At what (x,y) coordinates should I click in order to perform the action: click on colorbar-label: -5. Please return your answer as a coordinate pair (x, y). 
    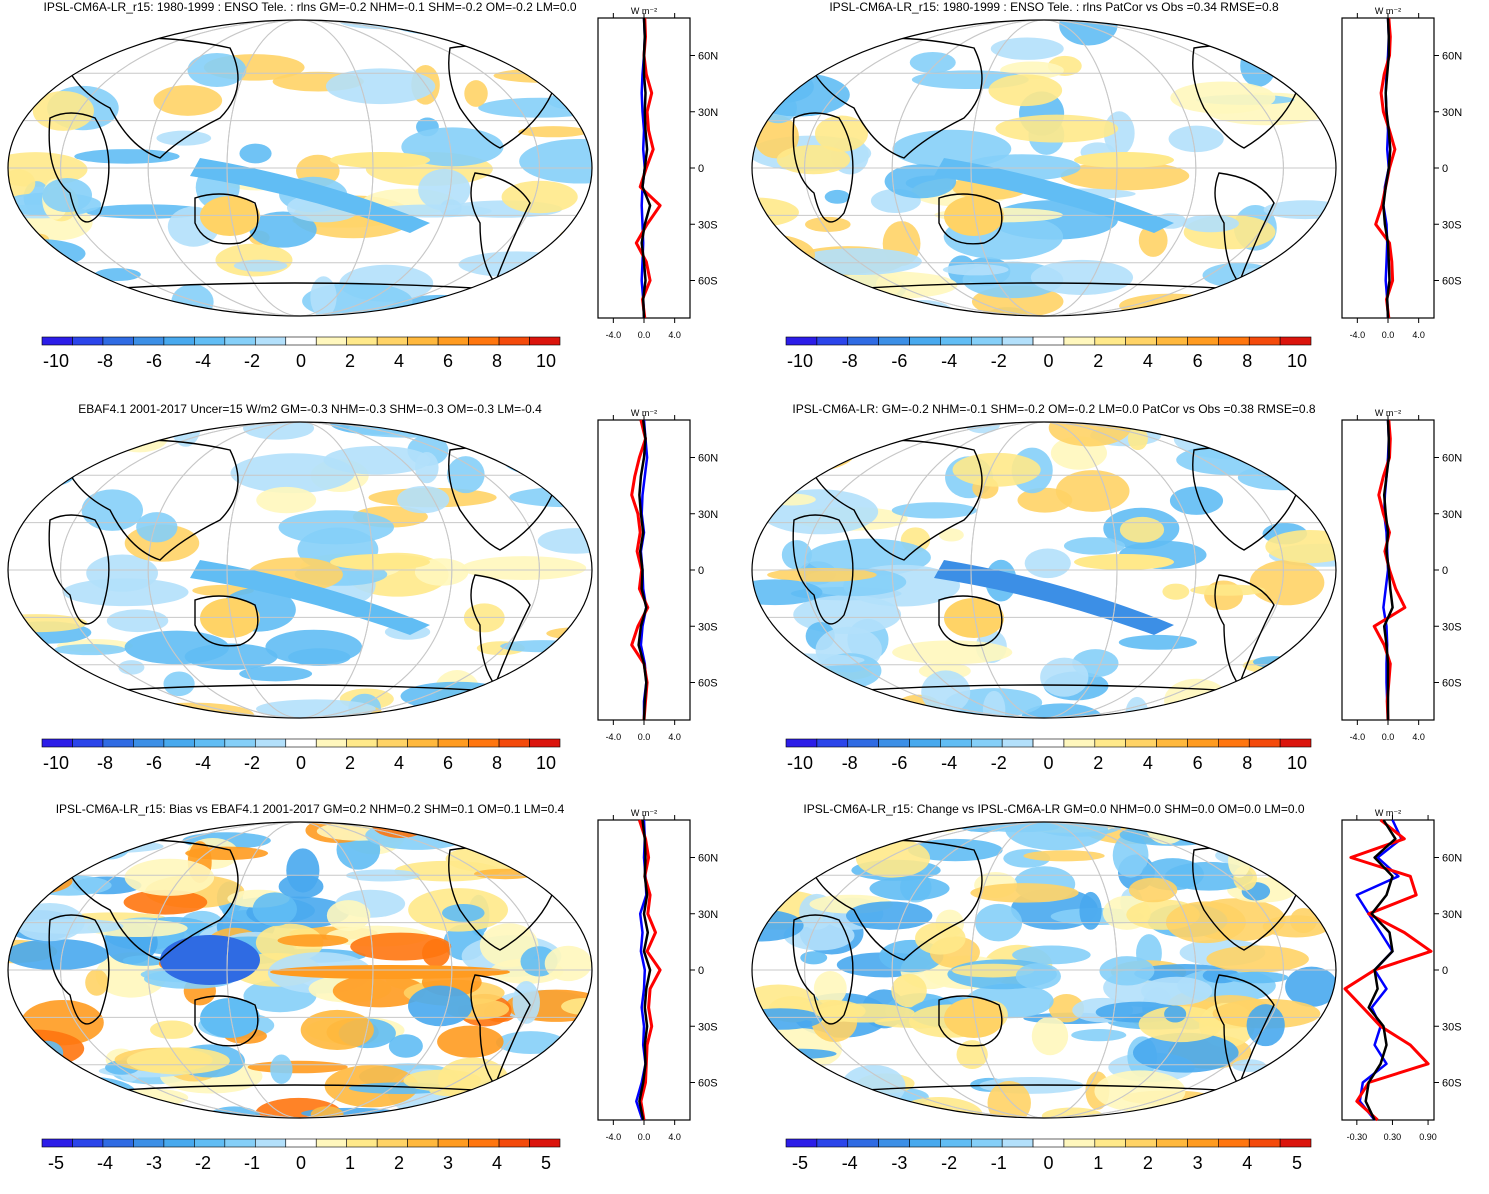
    Looking at the image, I should click on (800, 1163).